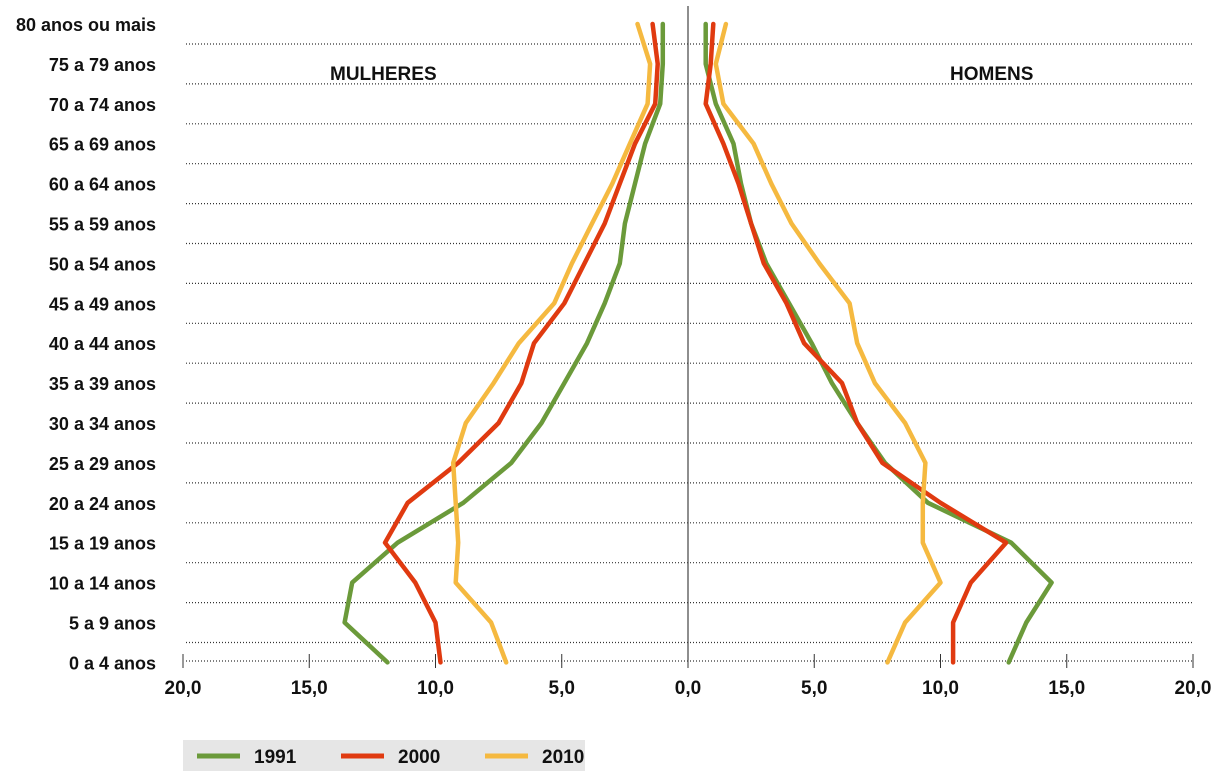 The width and height of the screenshot is (1217, 771). I want to click on panel-label-women: MULHERES, so click(383, 74).